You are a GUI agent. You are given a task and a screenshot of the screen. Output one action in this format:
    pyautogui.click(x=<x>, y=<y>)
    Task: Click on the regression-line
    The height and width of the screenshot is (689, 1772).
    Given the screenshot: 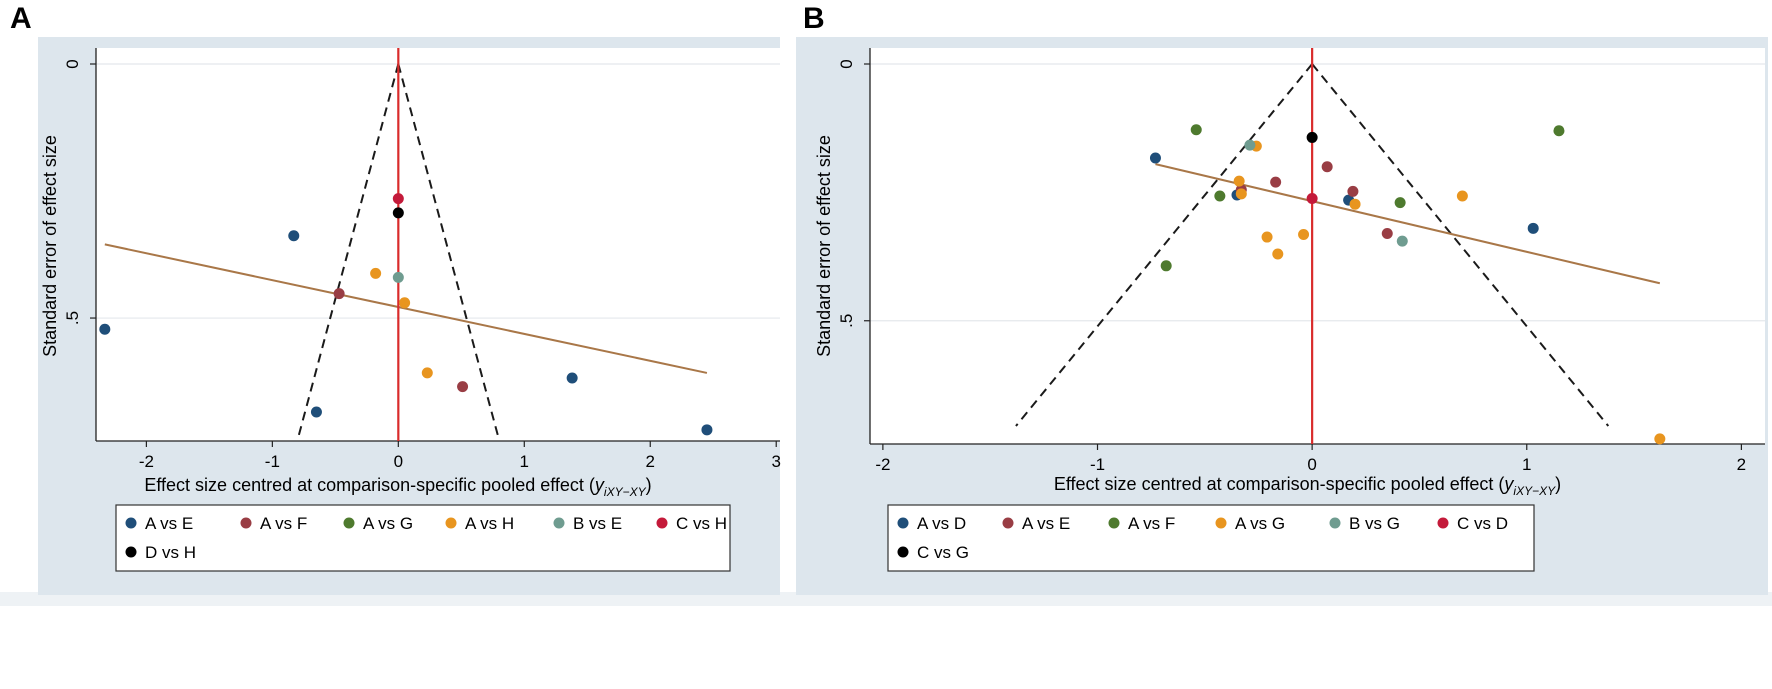 What is the action you would take?
    pyautogui.click(x=406, y=308)
    